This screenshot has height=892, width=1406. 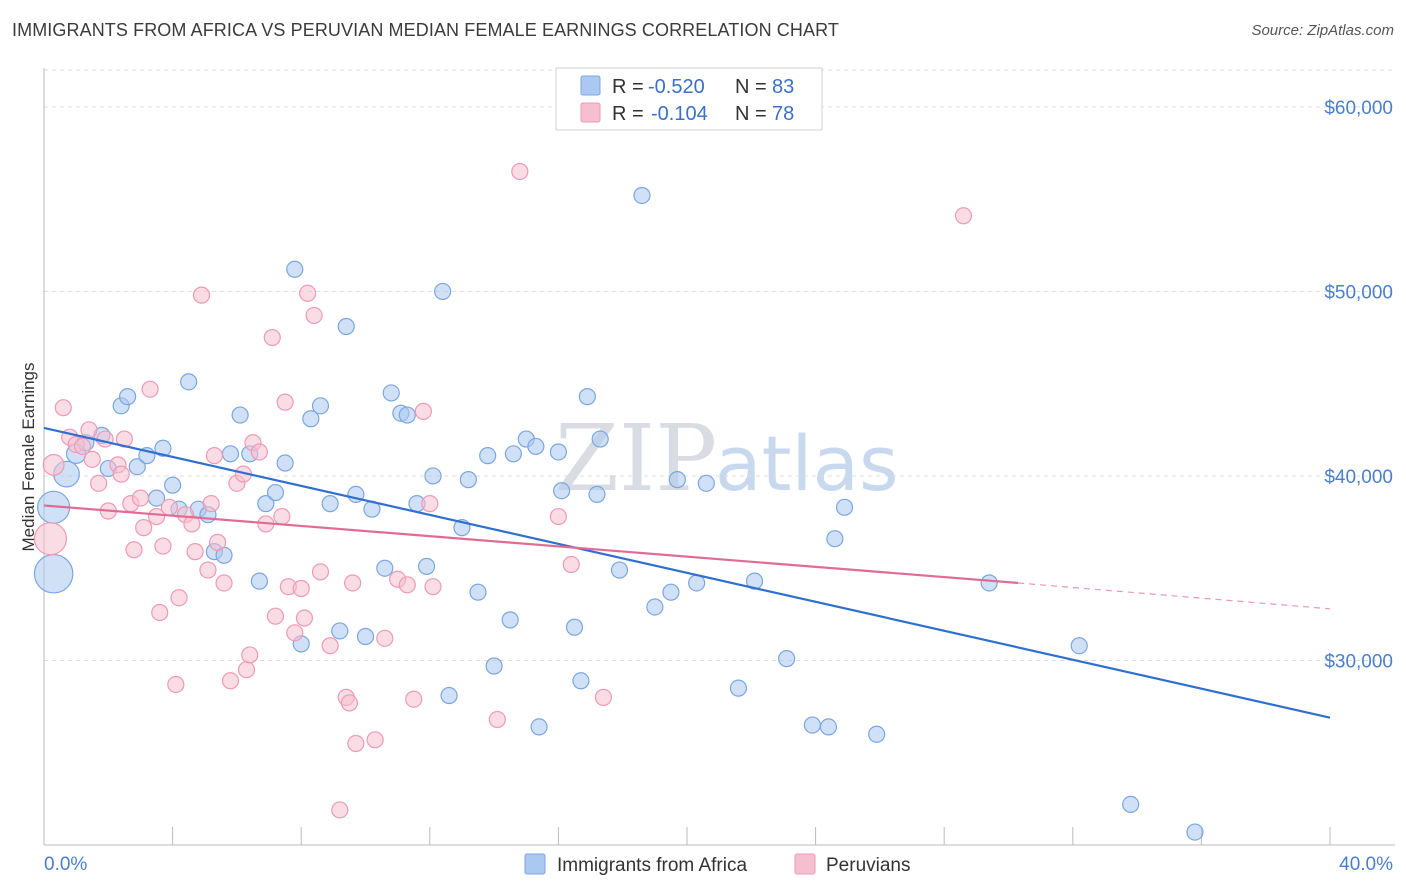 What do you see at coordinates (807, 463) in the screenshot?
I see `watermark-atlas: atlas` at bounding box center [807, 463].